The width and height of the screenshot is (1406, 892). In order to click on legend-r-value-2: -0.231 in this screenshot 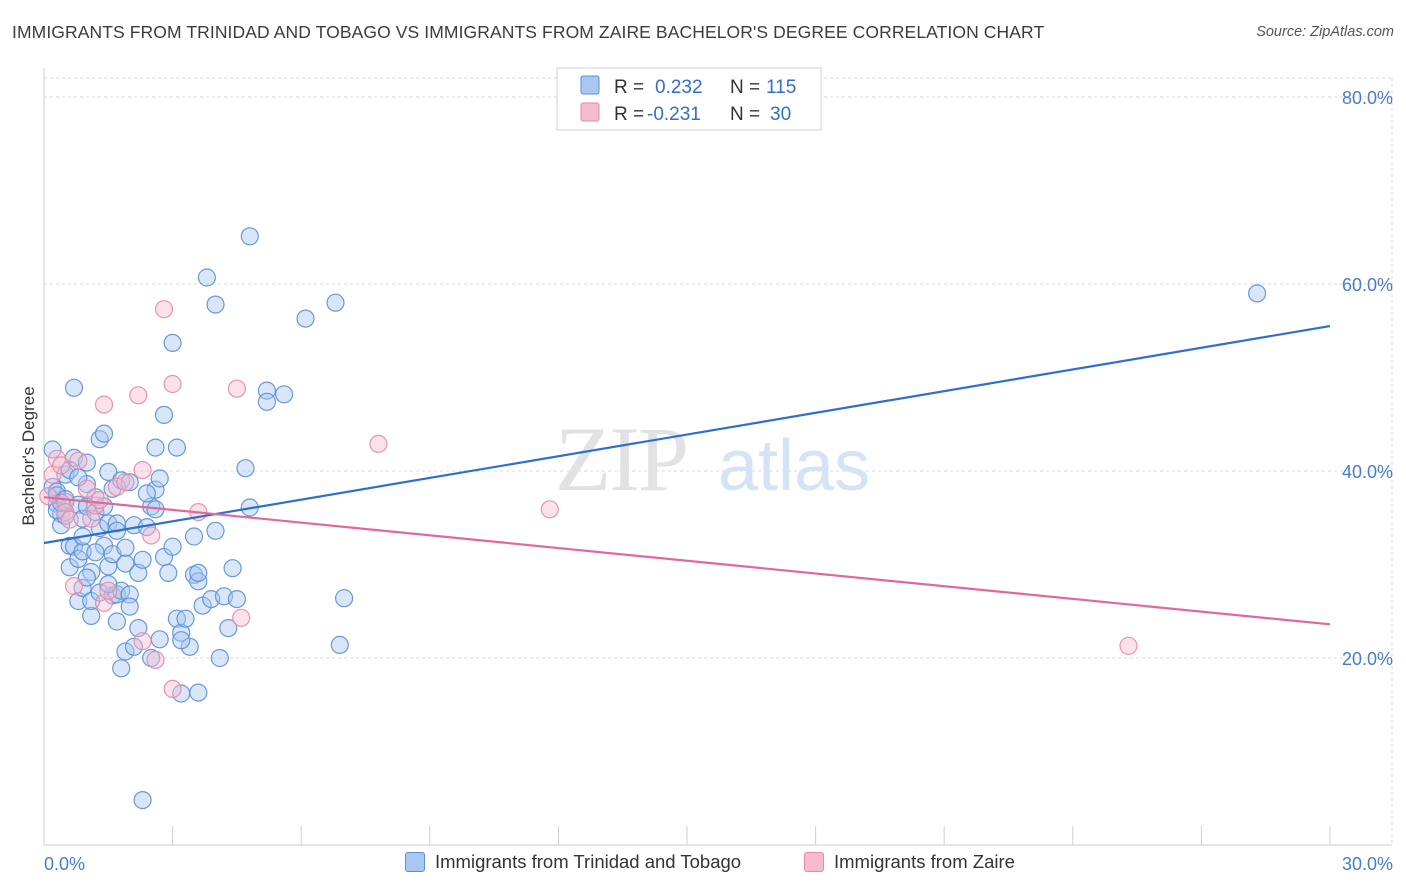, I will do `click(674, 114)`.